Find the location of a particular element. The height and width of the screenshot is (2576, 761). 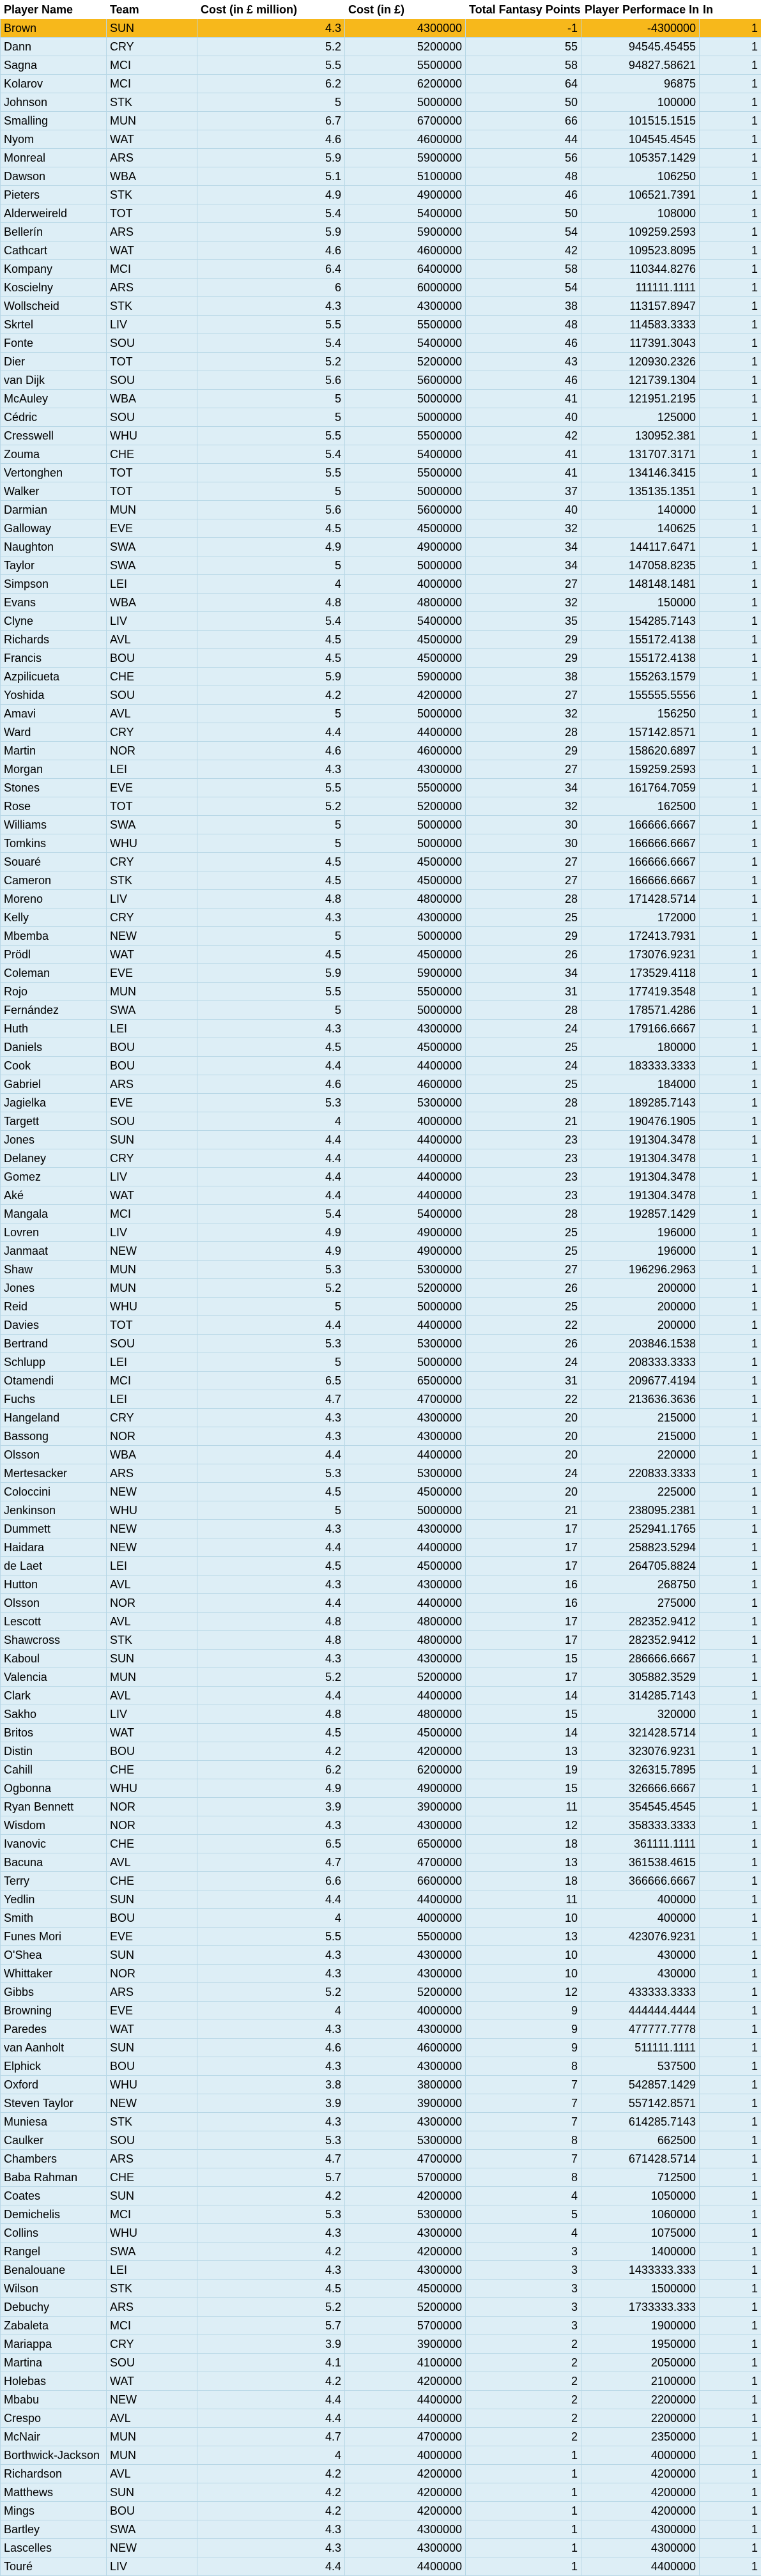

header-cost-million: Cost (in £ million) is located at coordinates (271, 9).